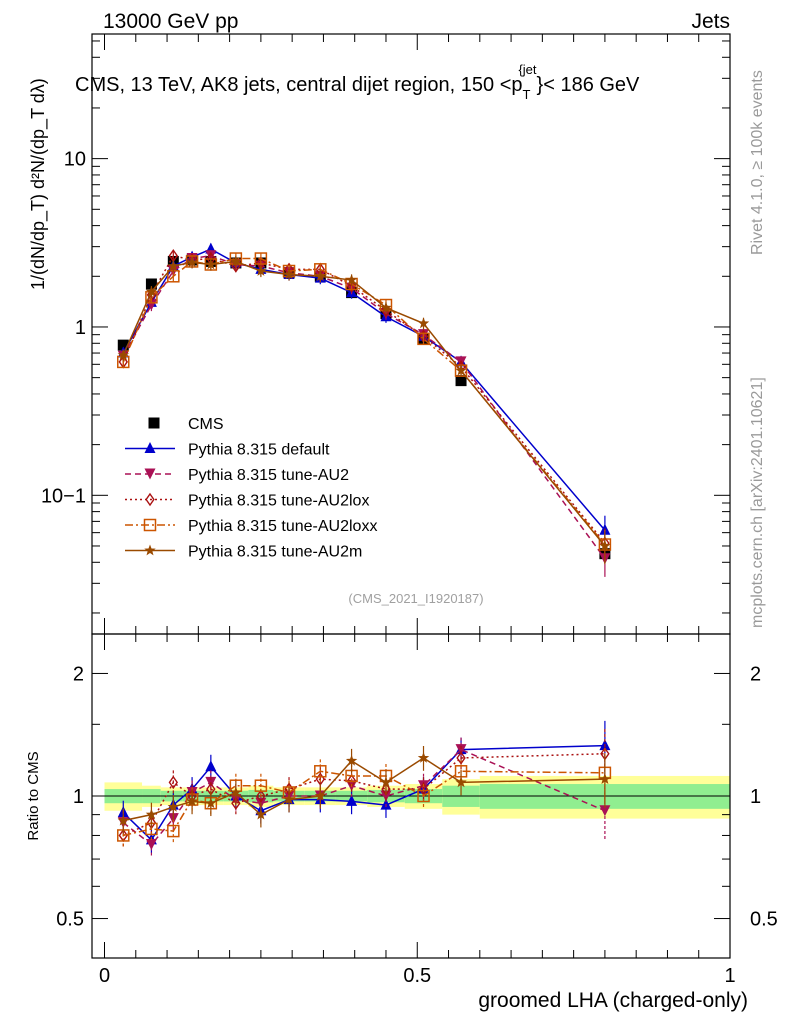 The width and height of the screenshot is (786, 1024). I want to click on legend-item-pythia-8-315-tune-au2loxx: Pythia 8.315 tune-AU2loxx, so click(251, 526).